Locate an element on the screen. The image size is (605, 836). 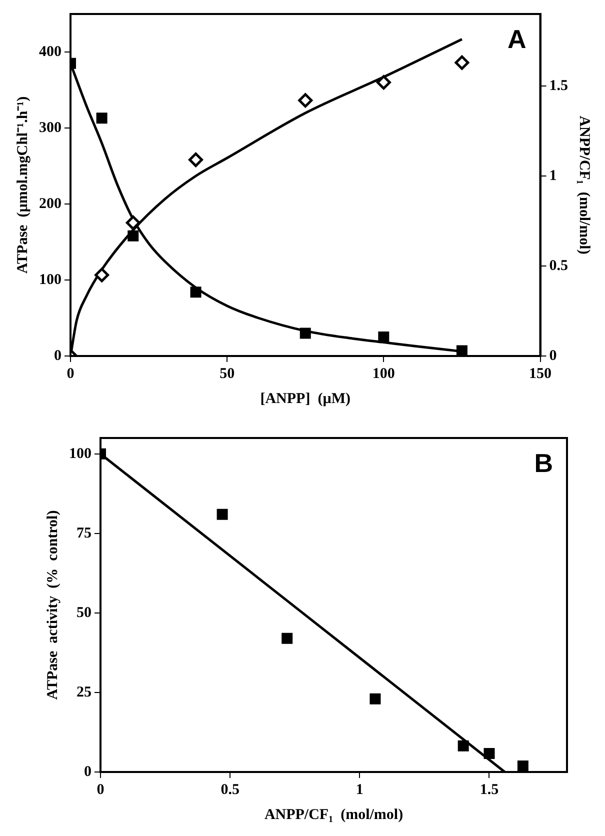
y-tick-label: 75 is located at coordinates (84, 533).